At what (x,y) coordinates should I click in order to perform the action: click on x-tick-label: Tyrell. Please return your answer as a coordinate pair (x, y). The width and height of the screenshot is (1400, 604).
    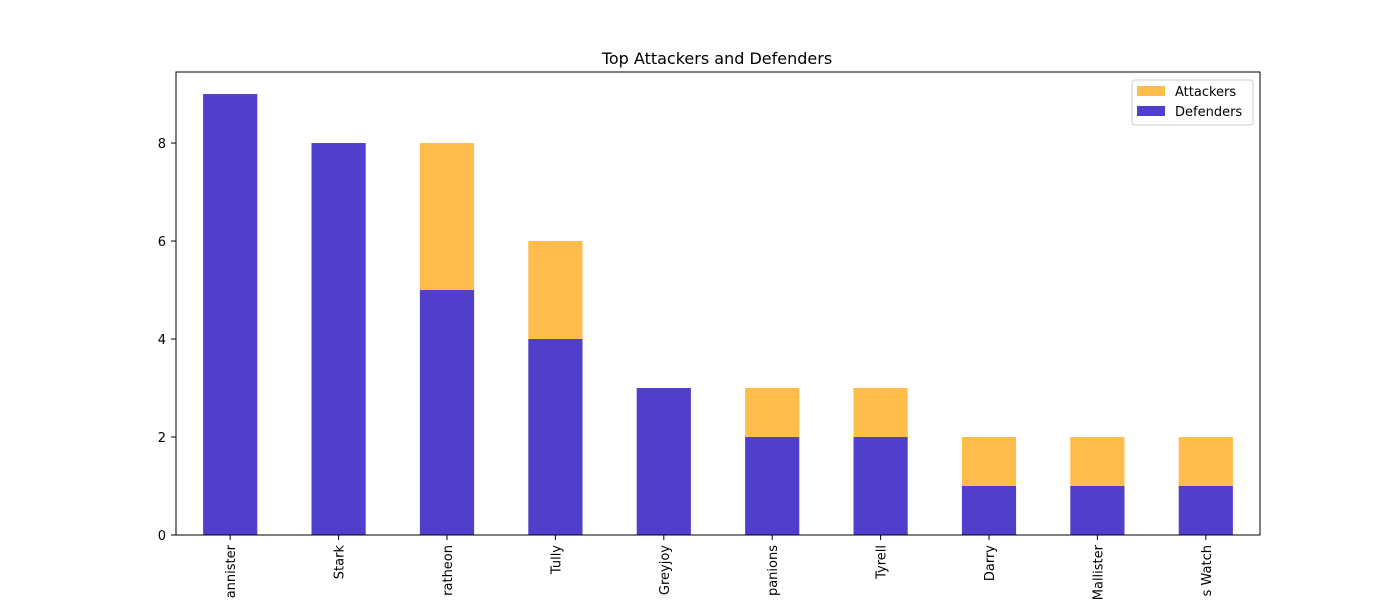
    Looking at the image, I should click on (882, 562).